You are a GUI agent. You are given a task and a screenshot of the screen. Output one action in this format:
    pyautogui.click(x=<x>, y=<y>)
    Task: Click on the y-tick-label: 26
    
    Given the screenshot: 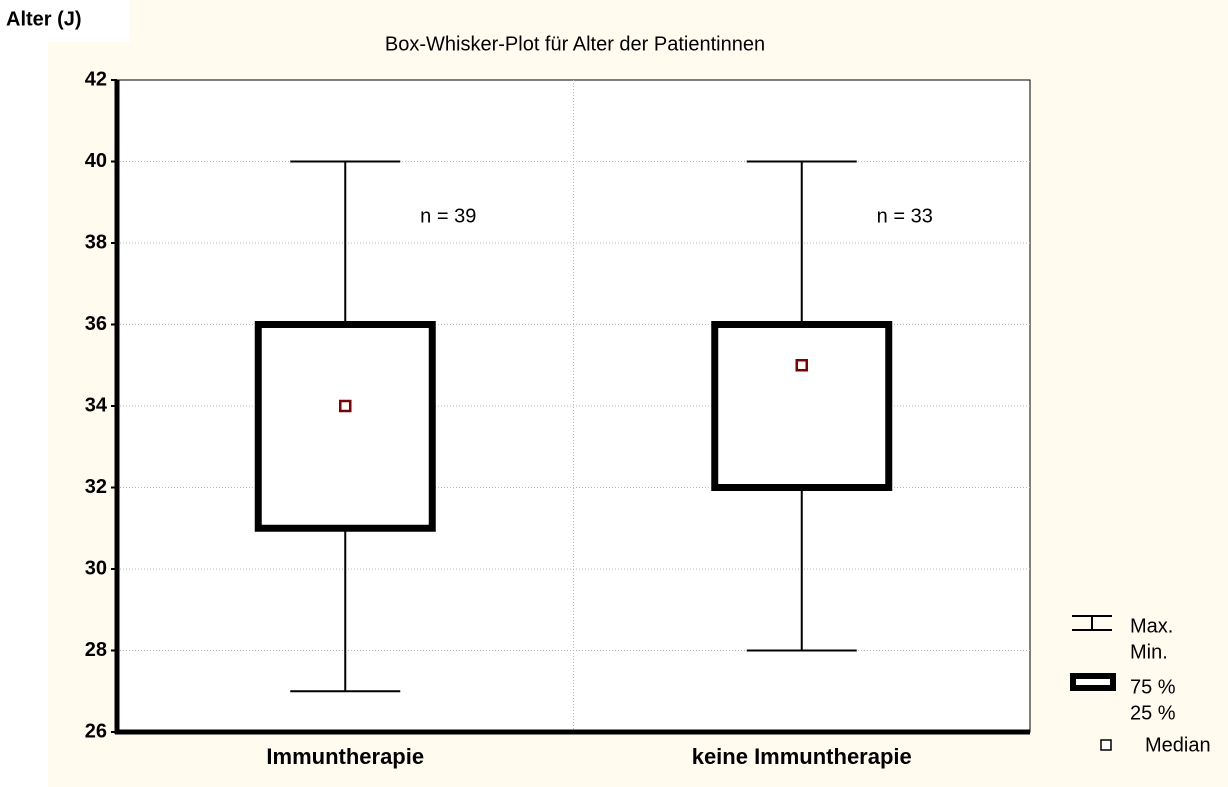 What is the action you would take?
    pyautogui.click(x=96, y=731)
    